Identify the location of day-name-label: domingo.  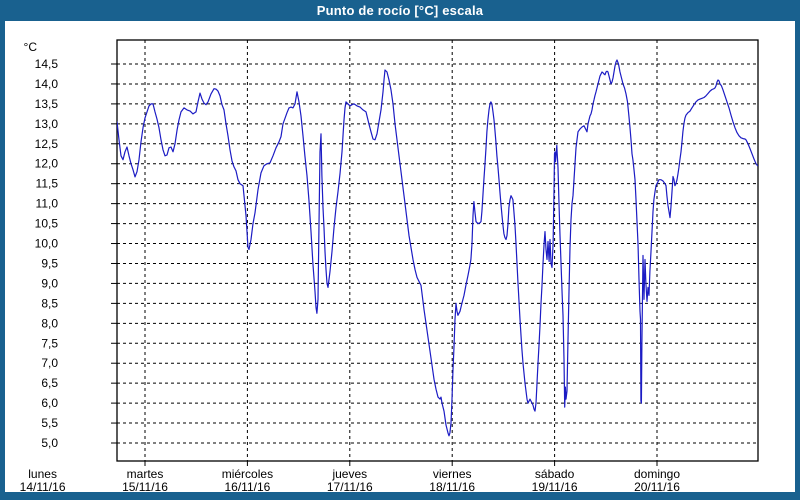
(657, 474).